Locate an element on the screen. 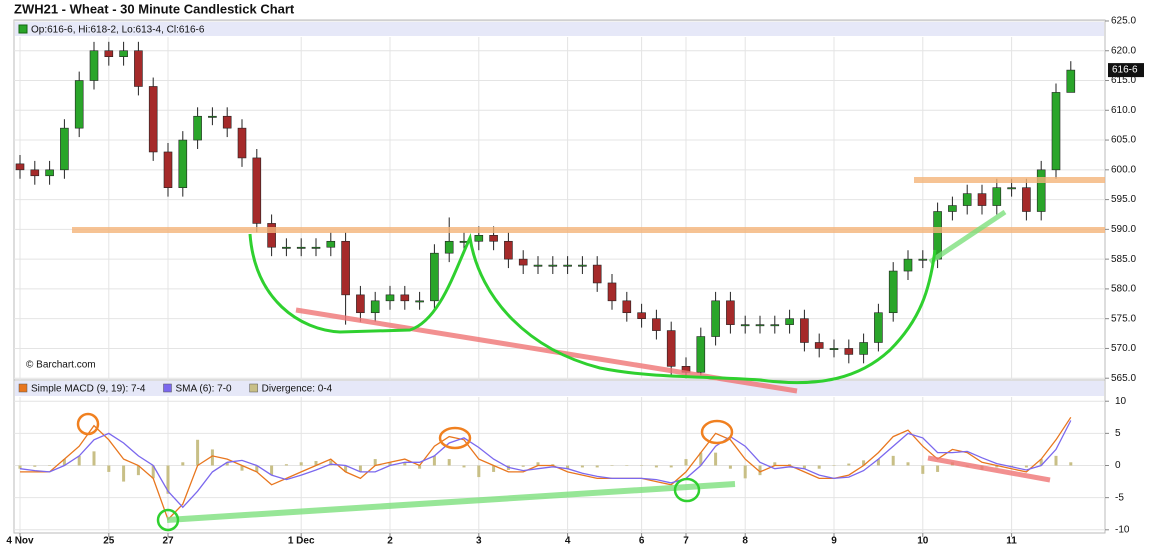  y-tick-label: 570.0 is located at coordinates (1123, 348).